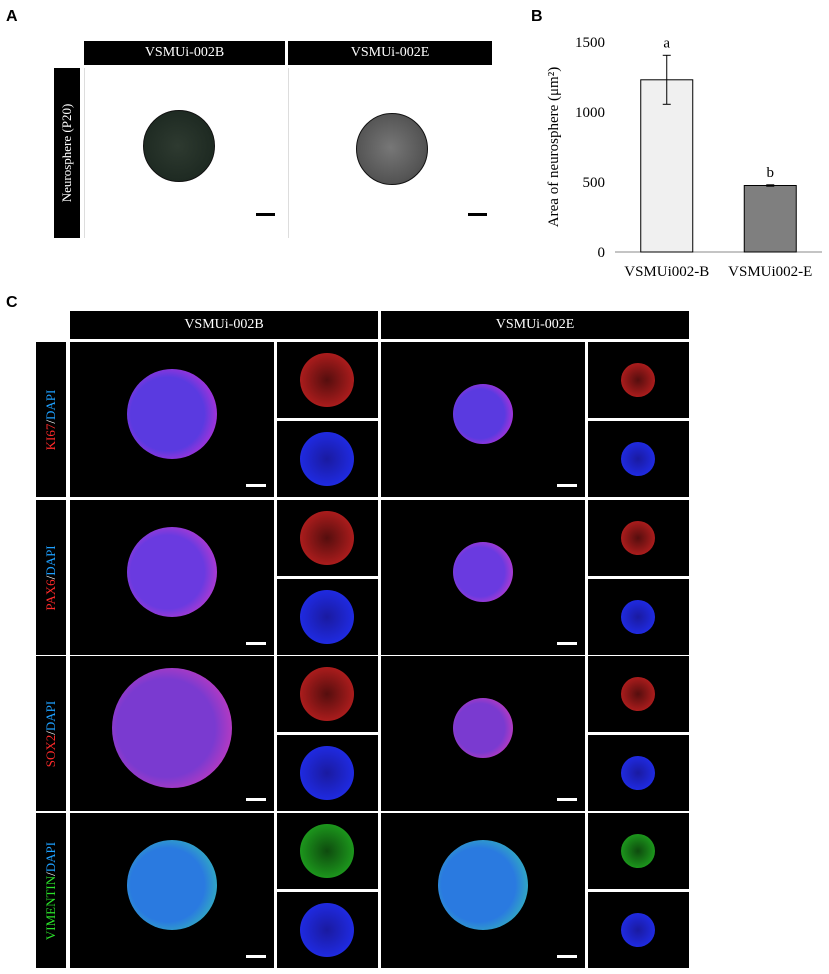 The image size is (829, 974). I want to click on row-label-text: PAX6, so click(50, 594).